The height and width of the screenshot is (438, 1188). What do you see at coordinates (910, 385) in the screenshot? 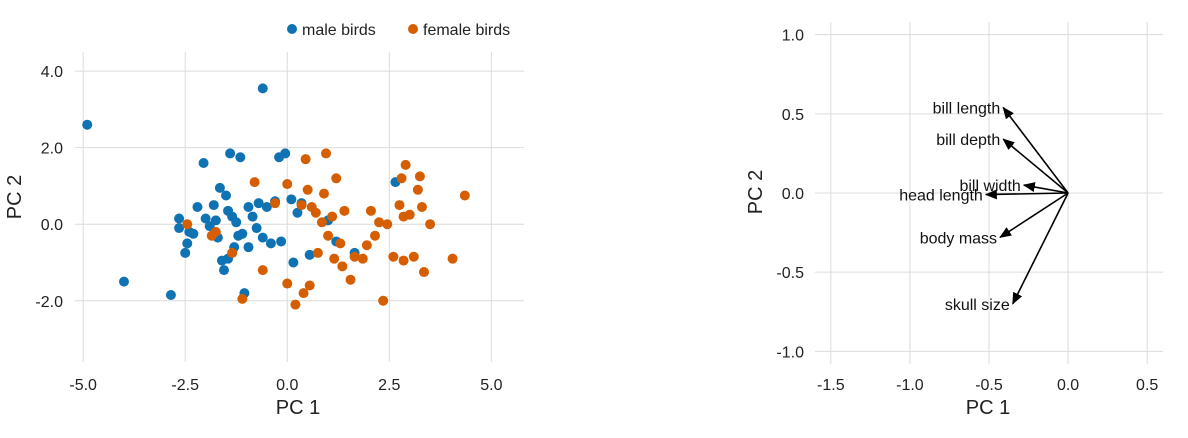
I see `loadings-x-tick-label: -1.0` at bounding box center [910, 385].